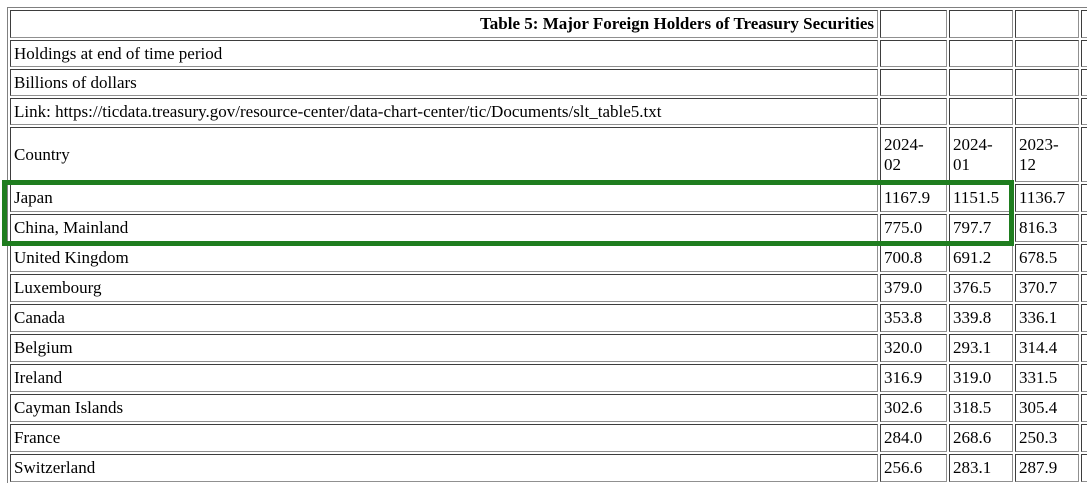 Image resolution: width=1087 pixels, height=483 pixels. Describe the element at coordinates (444, 82) in the screenshot. I see `units-note: Billions of dollars` at that location.